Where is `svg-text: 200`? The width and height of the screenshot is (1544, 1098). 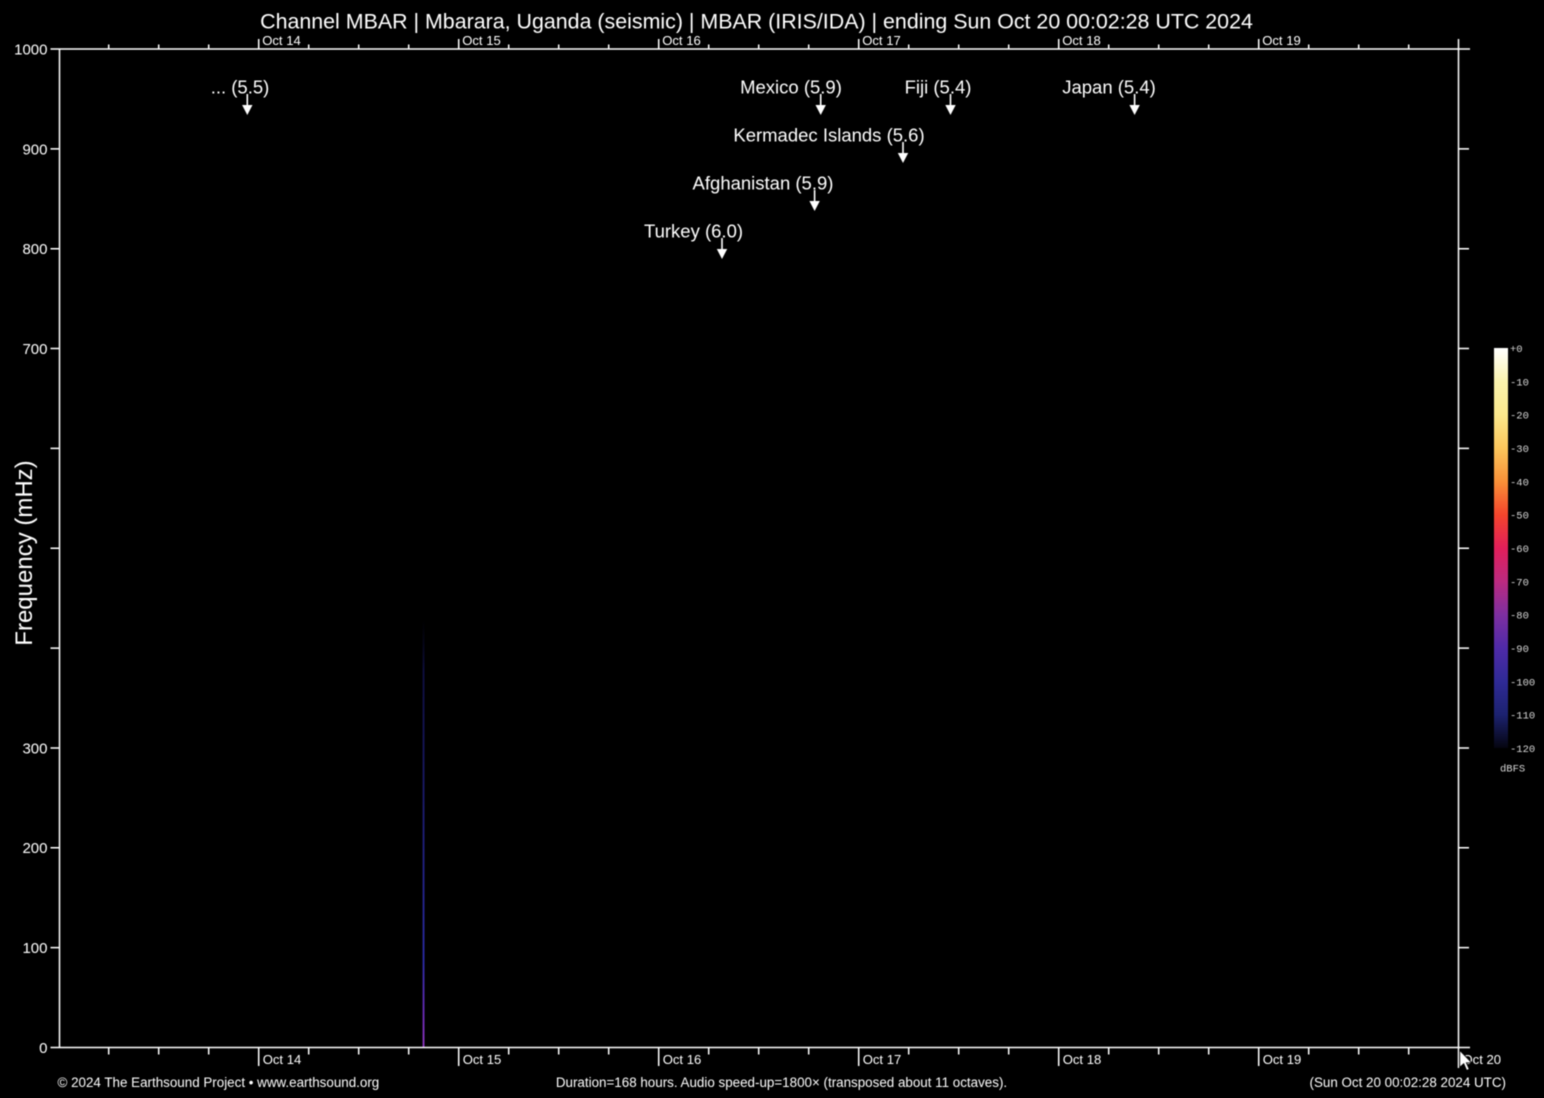 svg-text: 200 is located at coordinates (34, 848).